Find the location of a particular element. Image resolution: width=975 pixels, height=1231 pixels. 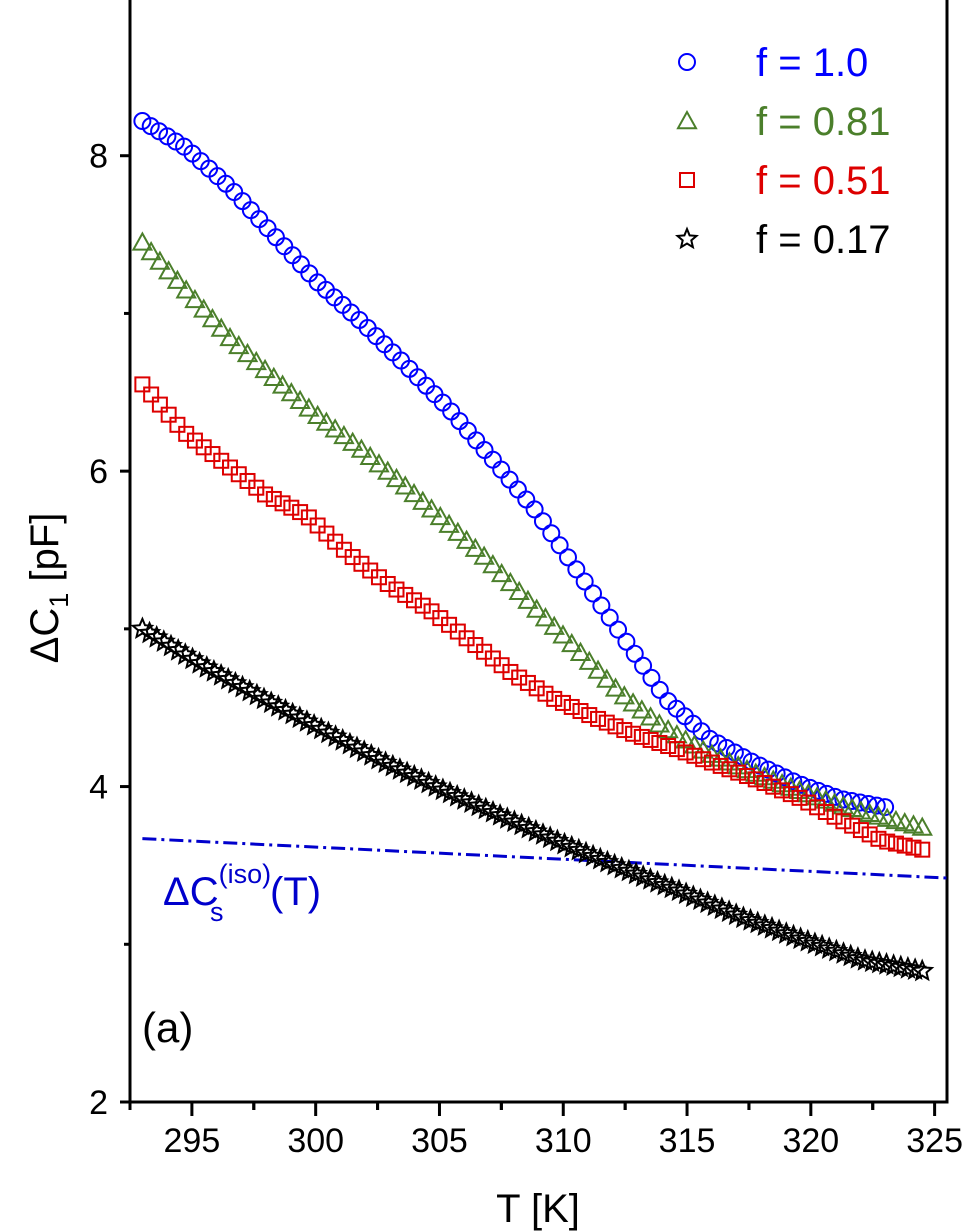

legend-label-triangle: f = 0.81 is located at coordinates (823, 122).